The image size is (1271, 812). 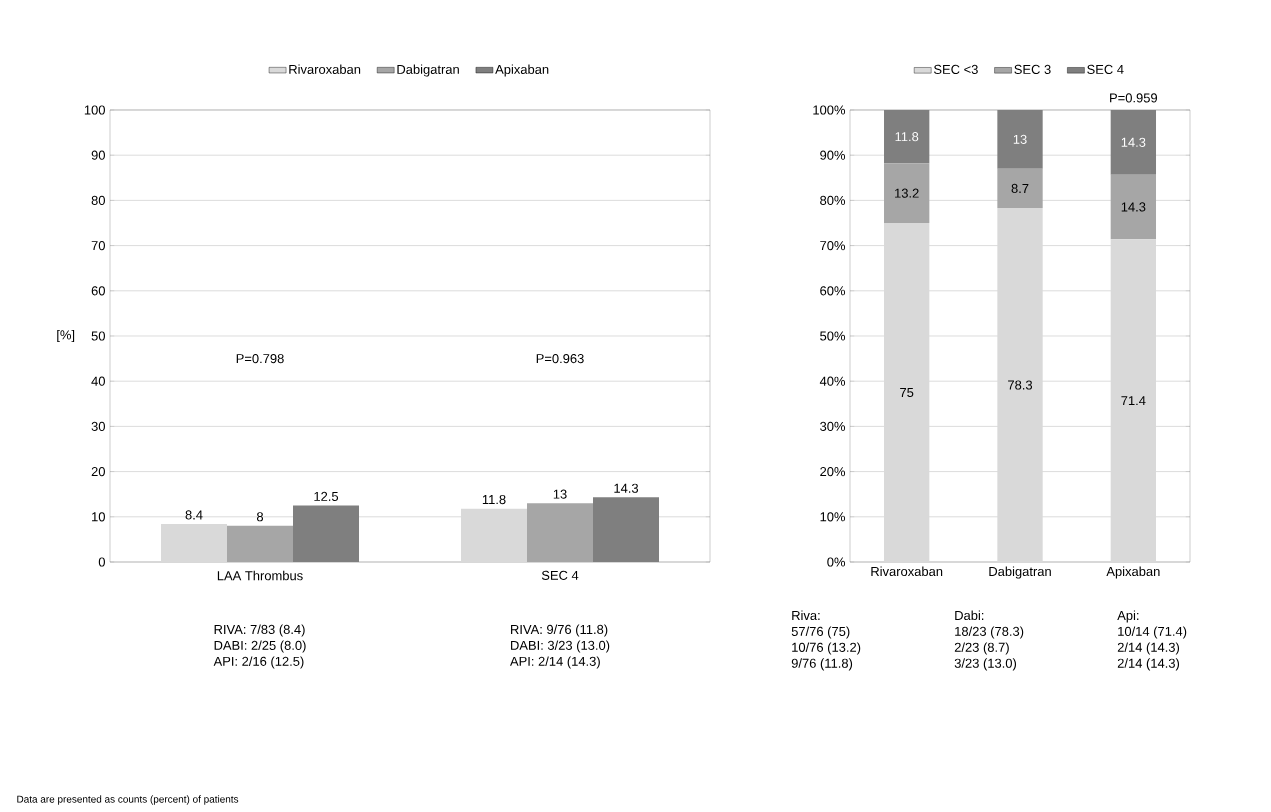 What do you see at coordinates (1105, 69) in the screenshot?
I see `legend-label: SEC 4` at bounding box center [1105, 69].